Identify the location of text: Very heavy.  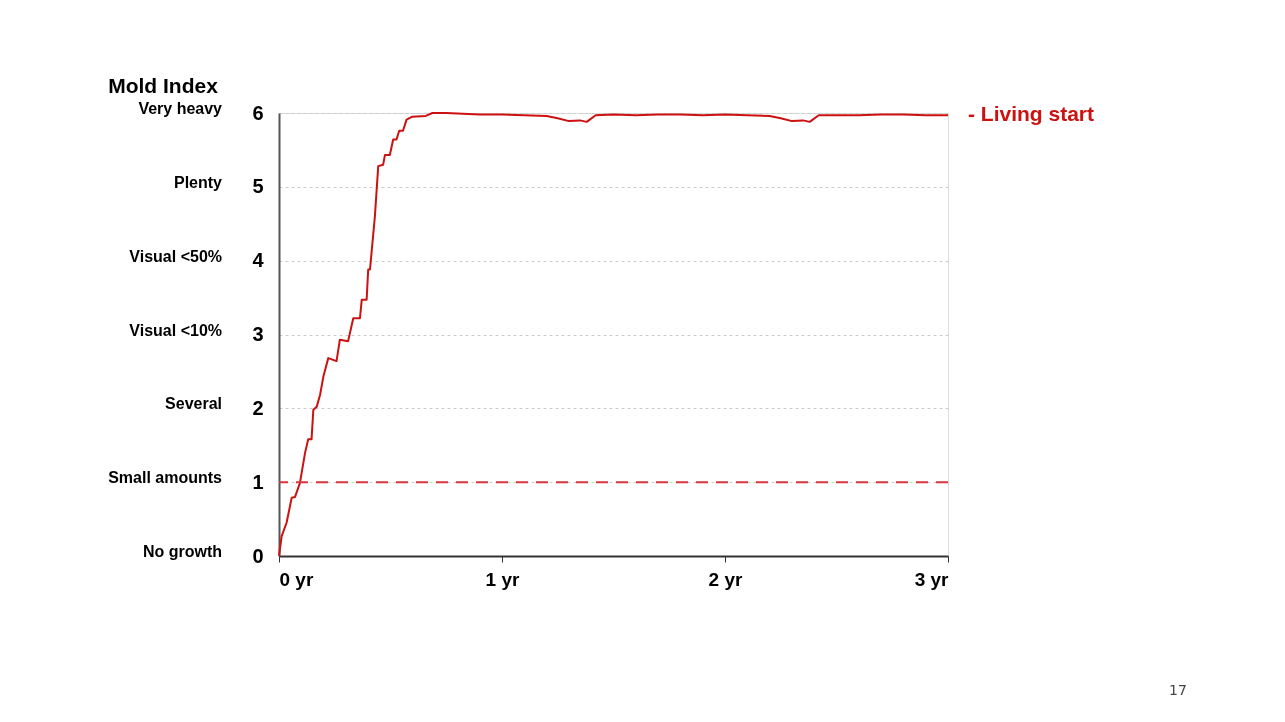
(180, 108).